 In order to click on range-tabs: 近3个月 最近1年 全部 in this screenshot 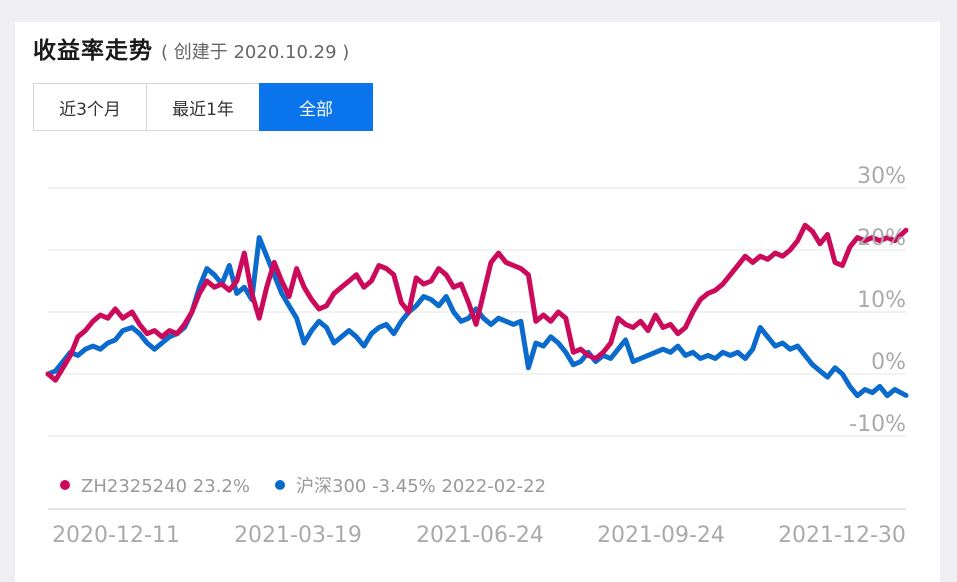, I will do `click(203, 107)`.